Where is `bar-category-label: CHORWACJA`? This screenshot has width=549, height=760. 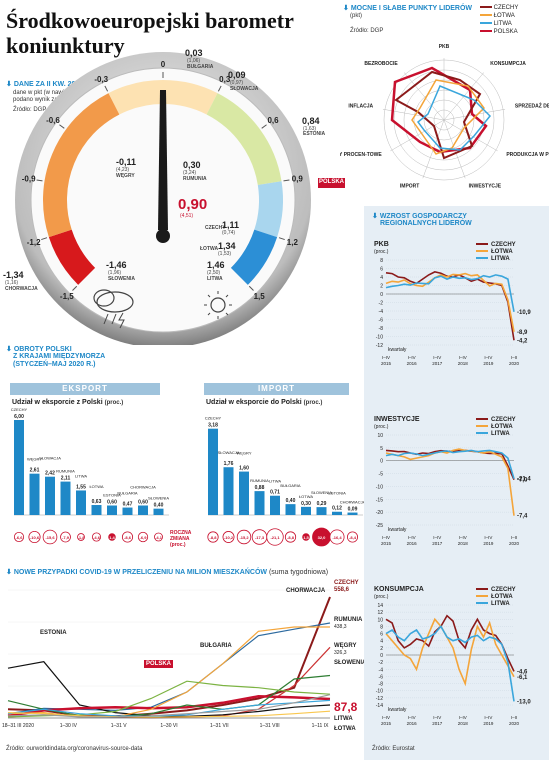 bar-category-label: CHORWACJA is located at coordinates (143, 487).